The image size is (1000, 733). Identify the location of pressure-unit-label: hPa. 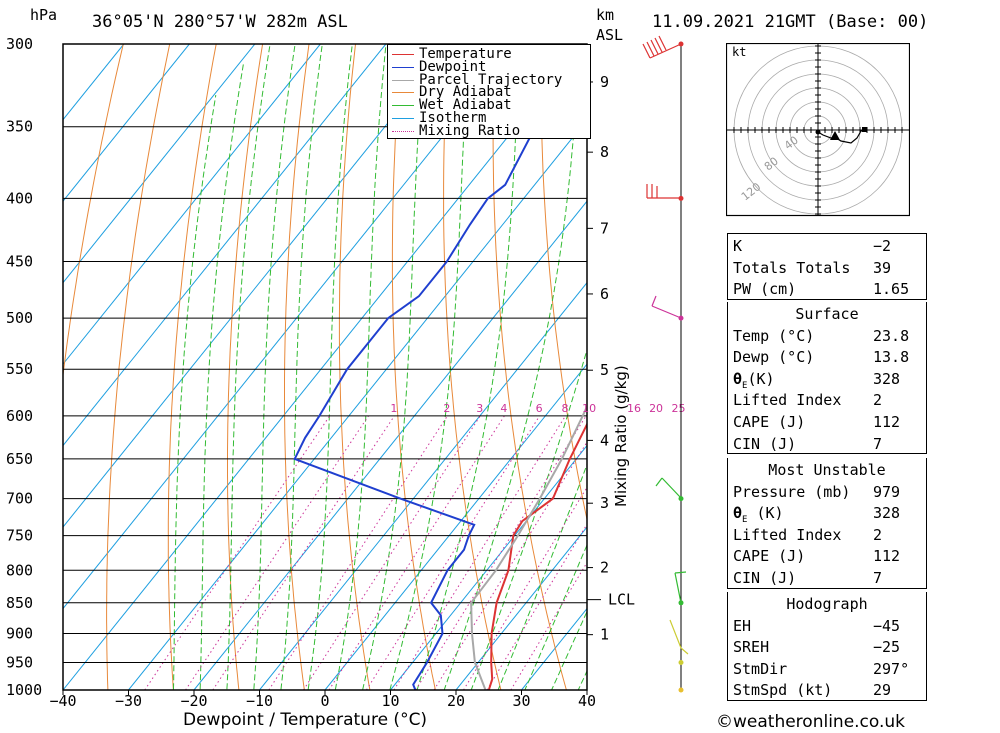
(44, 15).